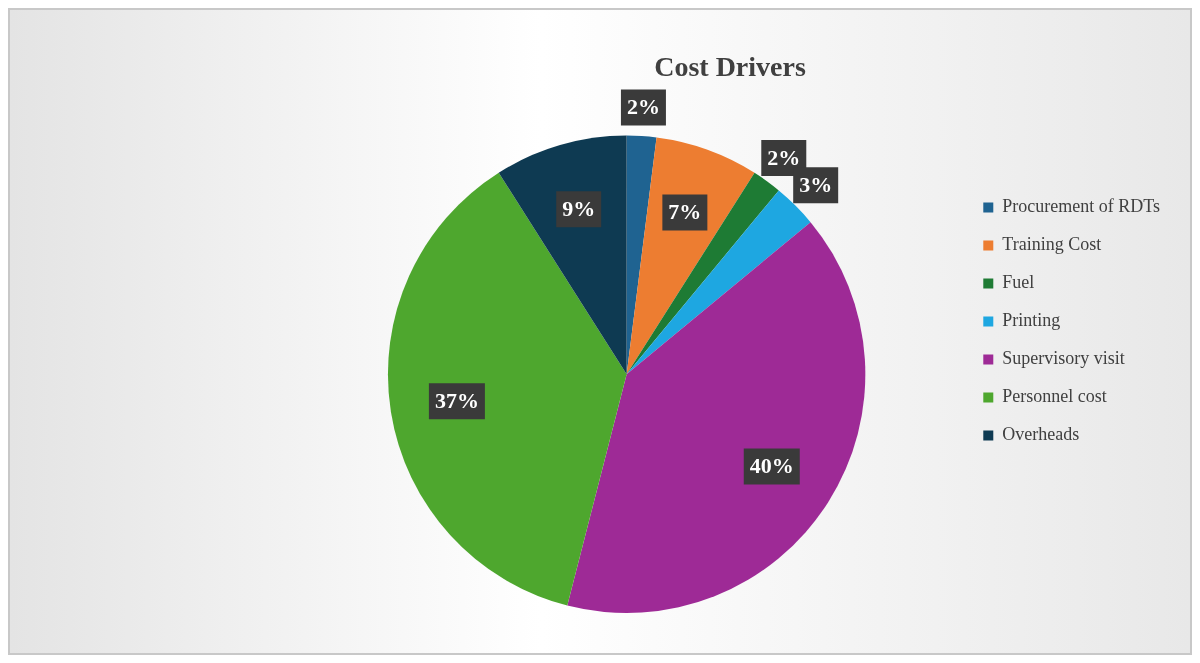 Image resolution: width=1200 pixels, height=663 pixels. I want to click on data-label: 37%, so click(456, 400).